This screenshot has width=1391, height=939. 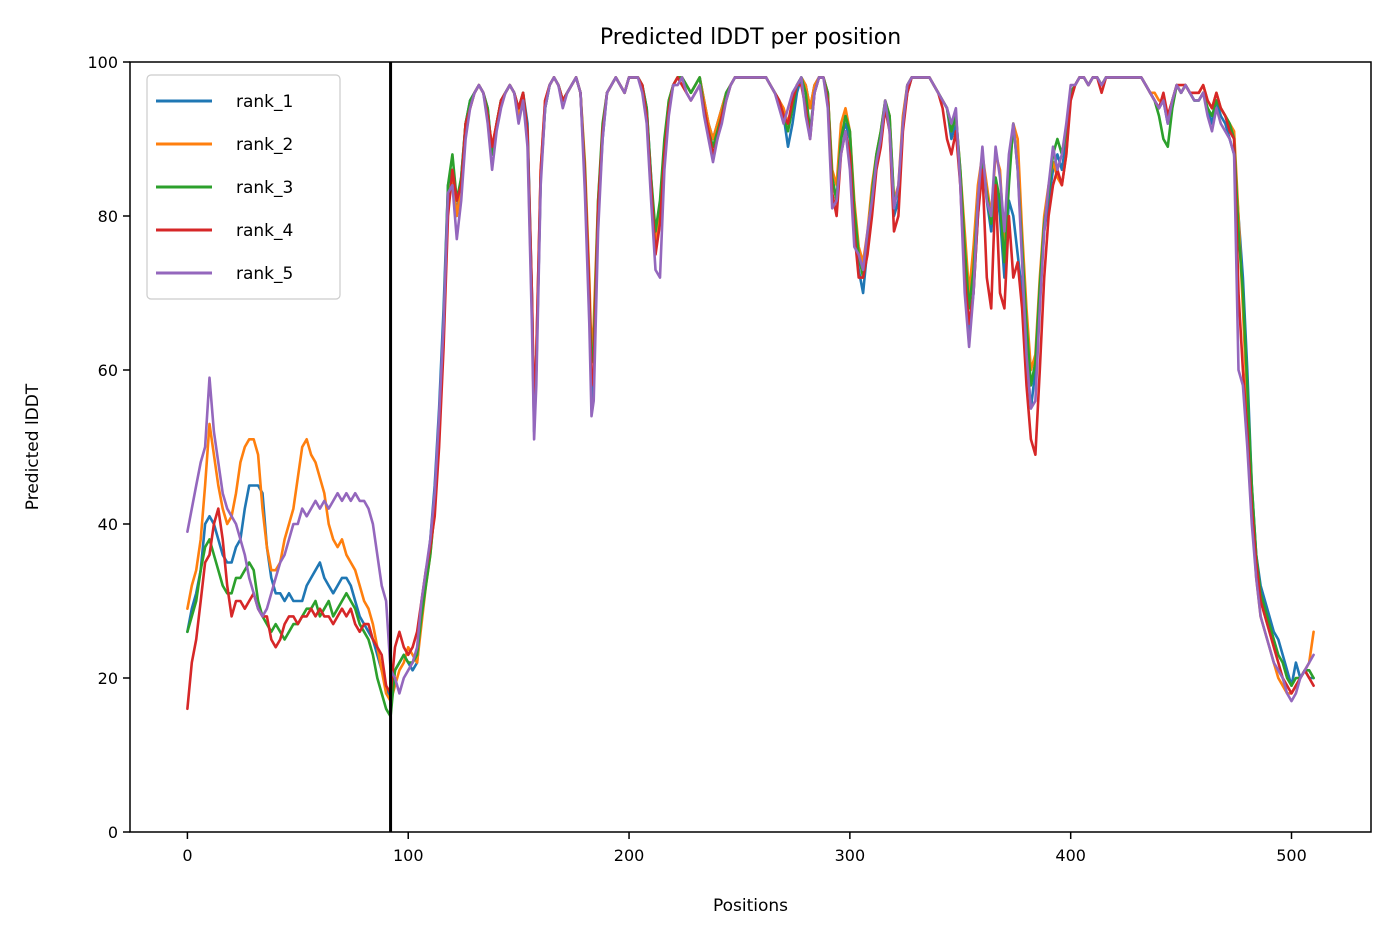 What do you see at coordinates (264, 145) in the screenshot?
I see `legend-label-rank-2: rank_2` at bounding box center [264, 145].